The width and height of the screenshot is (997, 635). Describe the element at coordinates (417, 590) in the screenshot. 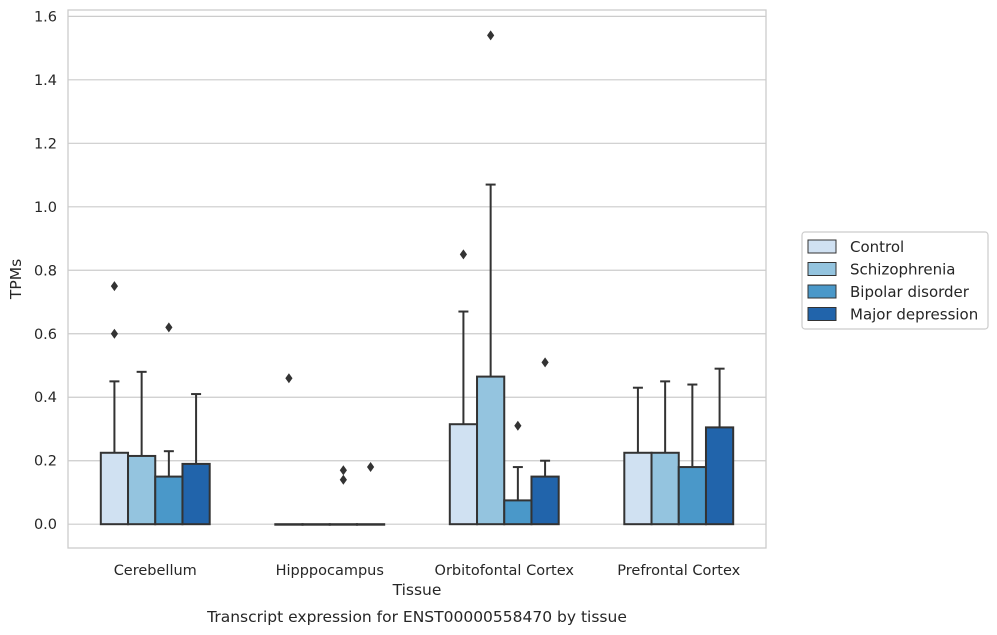

I see `x-axis-label: Tissue` at that location.